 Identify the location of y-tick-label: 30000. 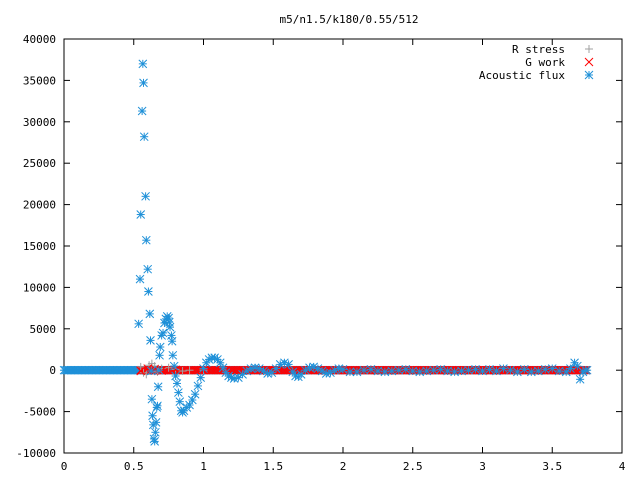
(39, 122).